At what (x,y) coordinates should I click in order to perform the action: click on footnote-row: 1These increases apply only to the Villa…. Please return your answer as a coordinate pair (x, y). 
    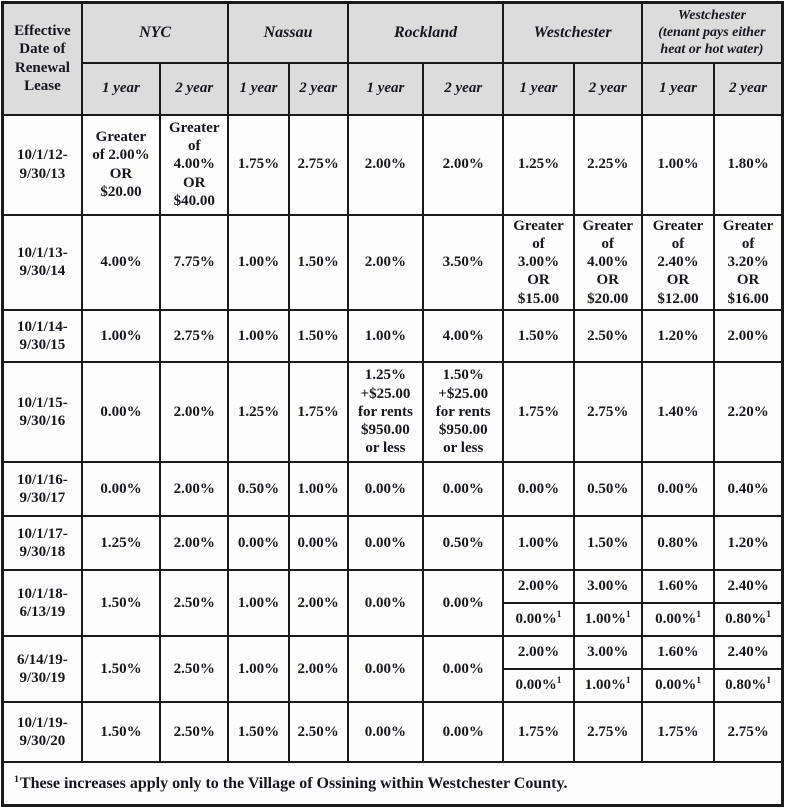
    Looking at the image, I should click on (392, 783).